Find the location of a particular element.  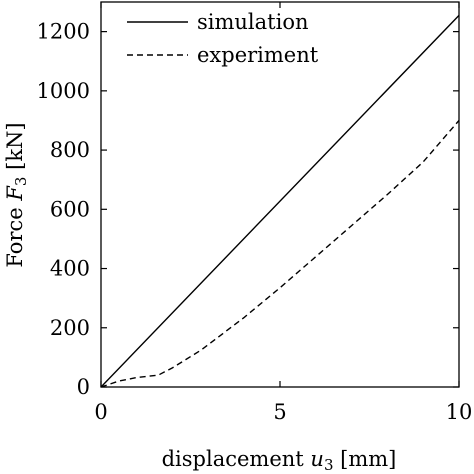

x-tick-label: 5 is located at coordinates (279, 412).